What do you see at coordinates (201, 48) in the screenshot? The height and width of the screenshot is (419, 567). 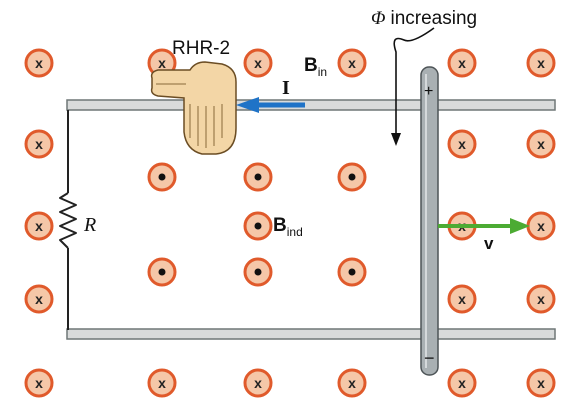 I see `rule-label: RHR-2` at bounding box center [201, 48].